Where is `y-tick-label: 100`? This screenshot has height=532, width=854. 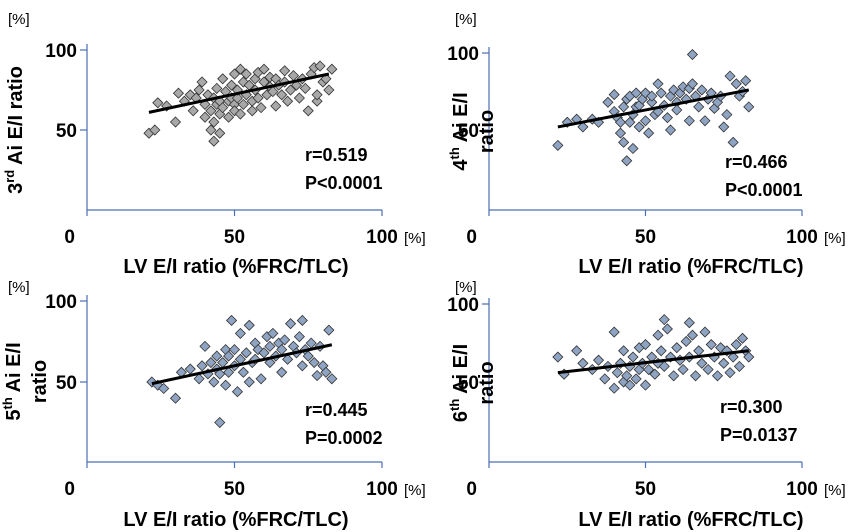
y-tick-label: 100 is located at coordinates (61, 51).